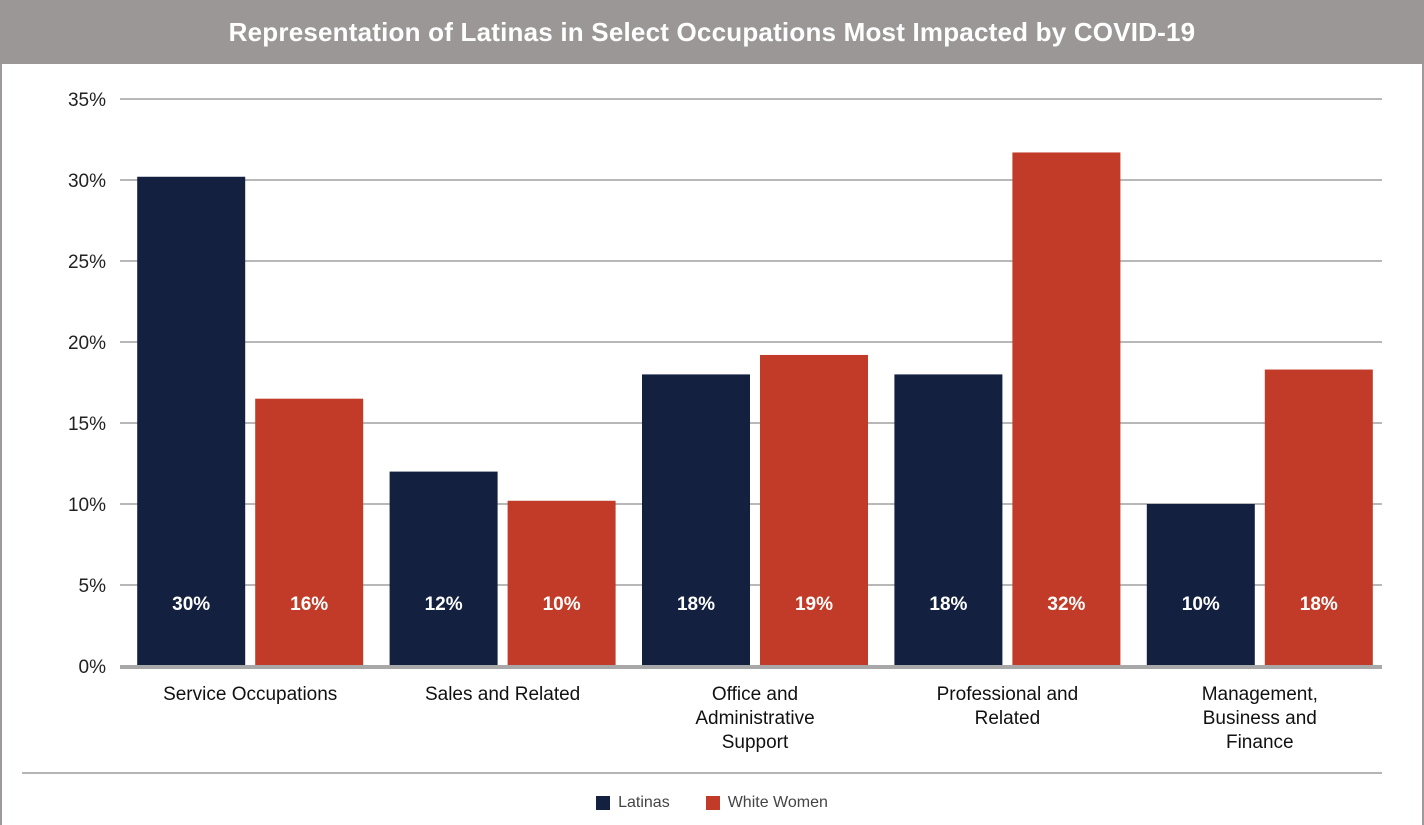 This screenshot has height=825, width=1424. What do you see at coordinates (87, 262) in the screenshot?
I see `y-tick-label: 25%` at bounding box center [87, 262].